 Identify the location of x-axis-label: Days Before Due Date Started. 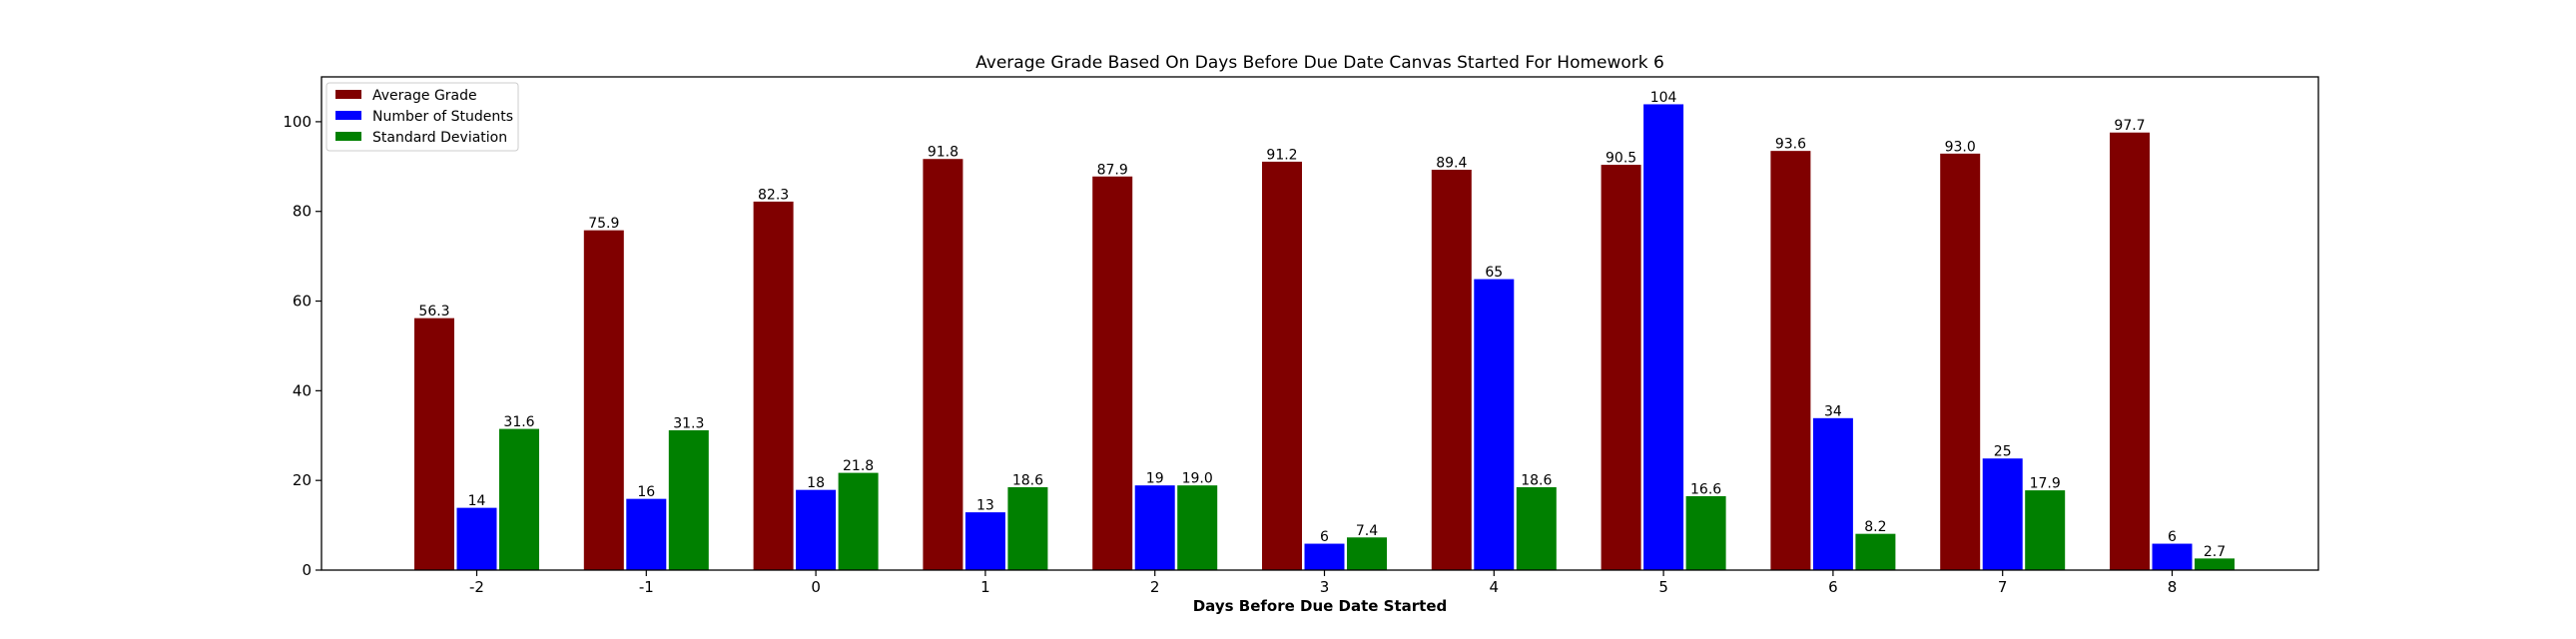
(1320, 606).